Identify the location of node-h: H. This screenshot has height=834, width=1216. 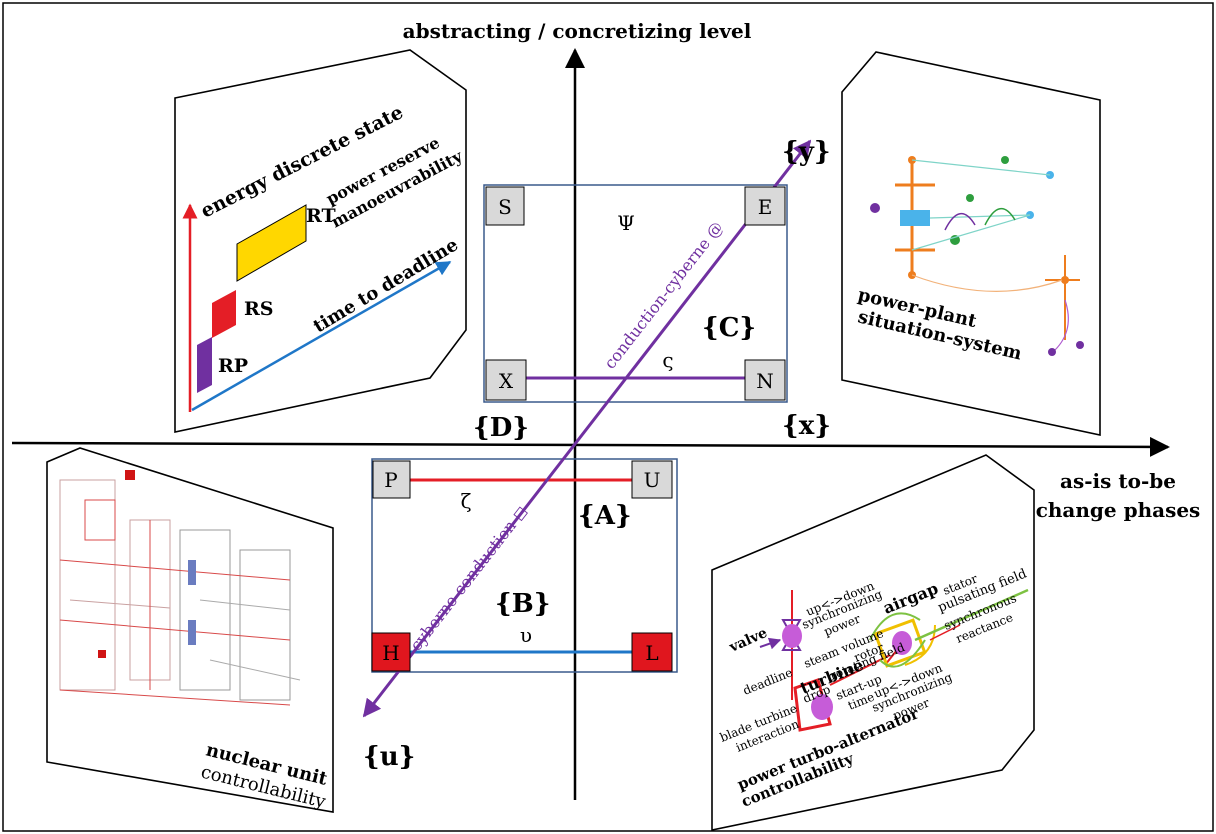
(391, 652).